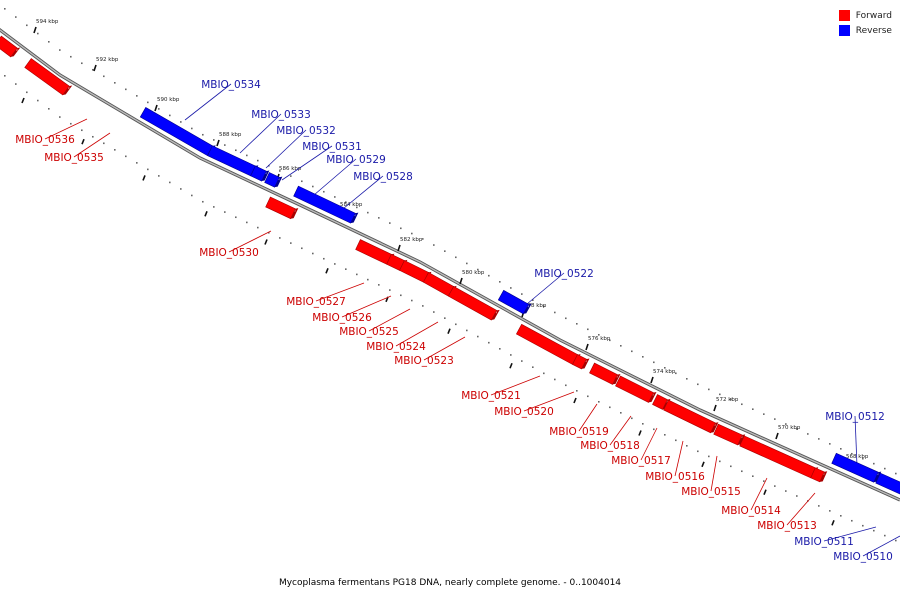 Image resolution: width=900 pixels, height=600 pixels. What do you see at coordinates (342, 318) in the screenshot?
I see `gene-label: MBIO_0526` at bounding box center [342, 318].